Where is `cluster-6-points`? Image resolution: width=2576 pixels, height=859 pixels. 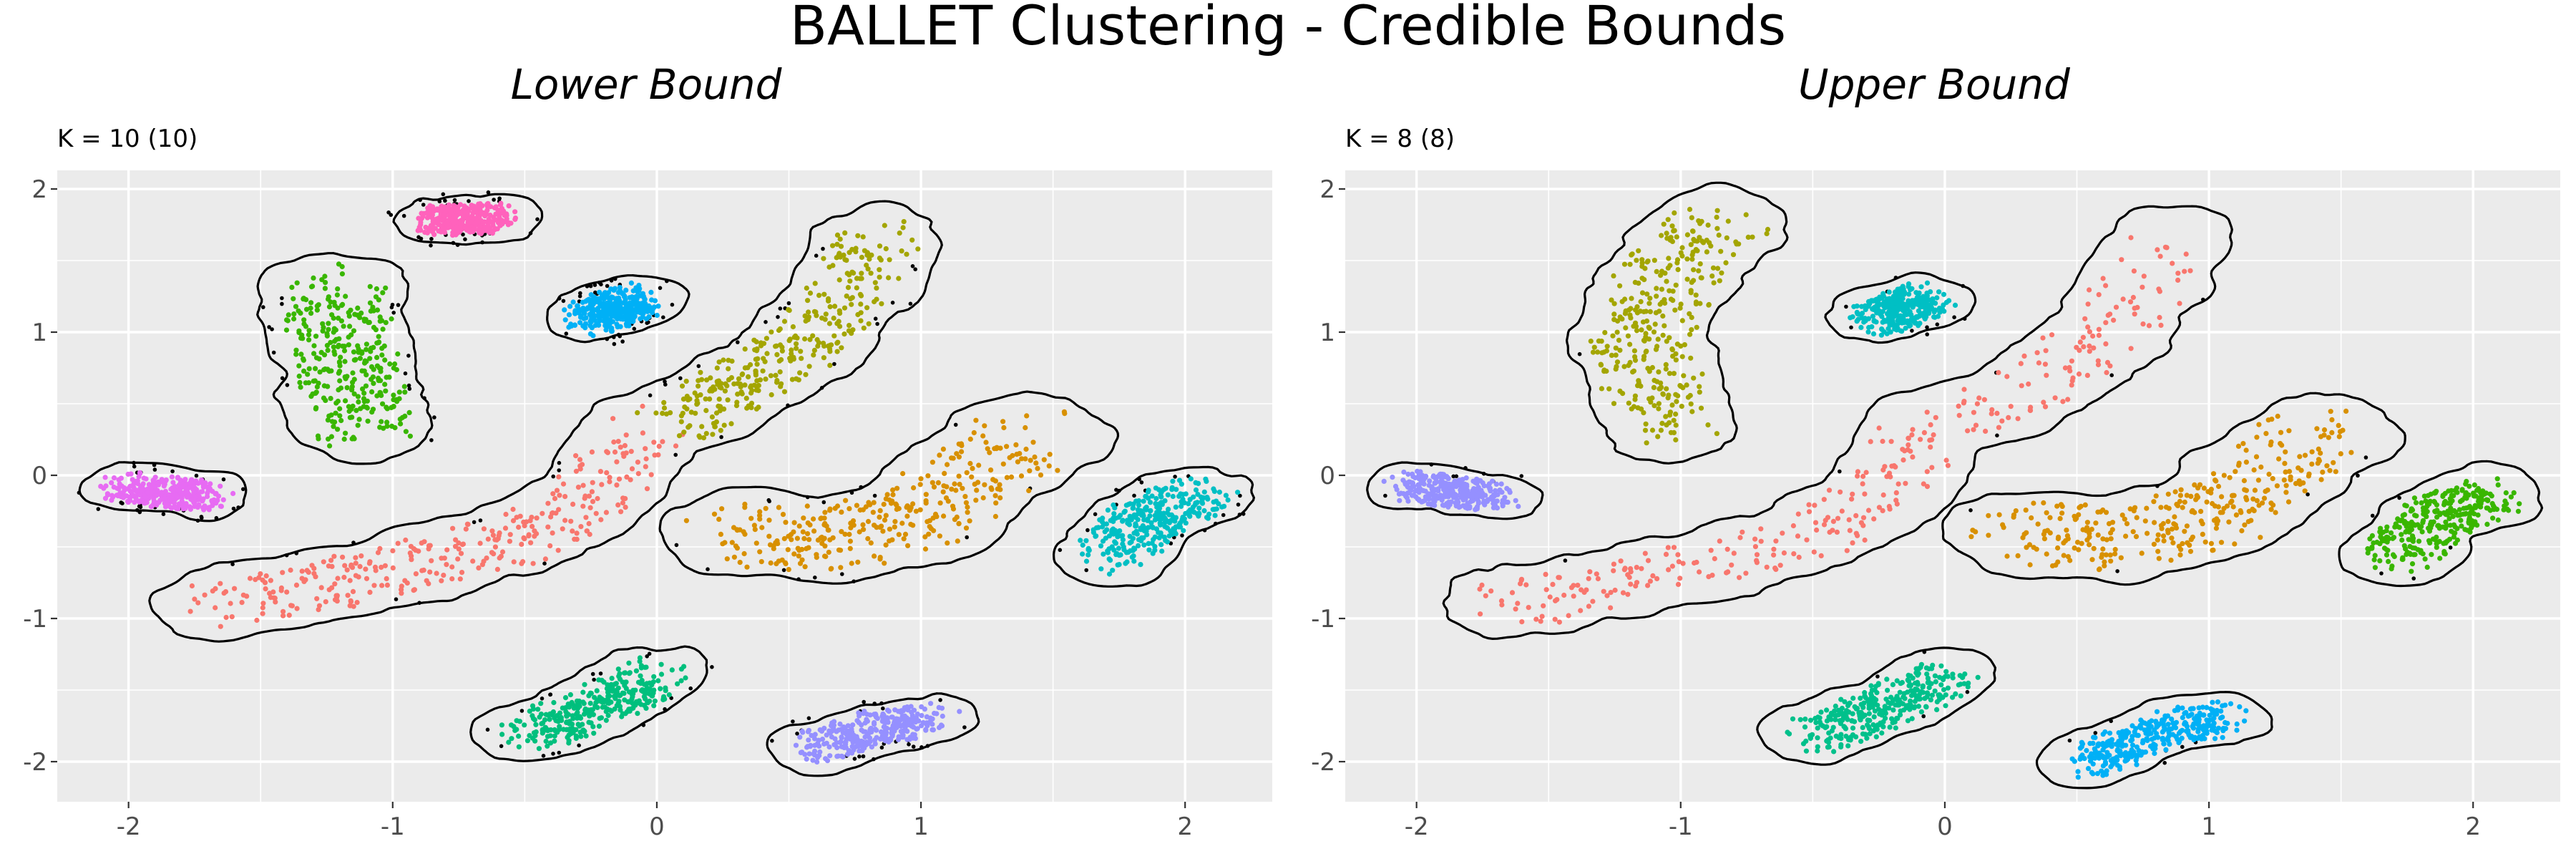
cluster-6-points is located at coordinates (611, 309).